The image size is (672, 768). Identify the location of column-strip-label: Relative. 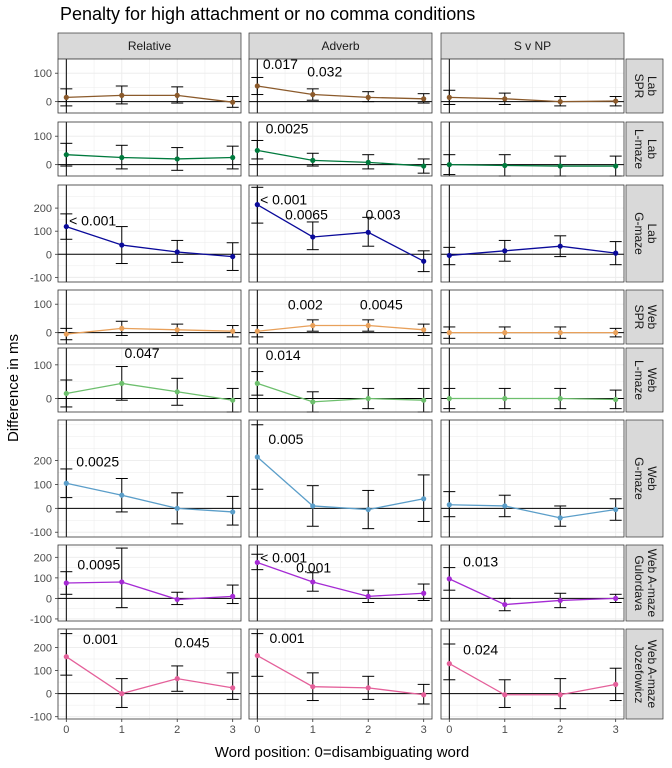
(150, 46).